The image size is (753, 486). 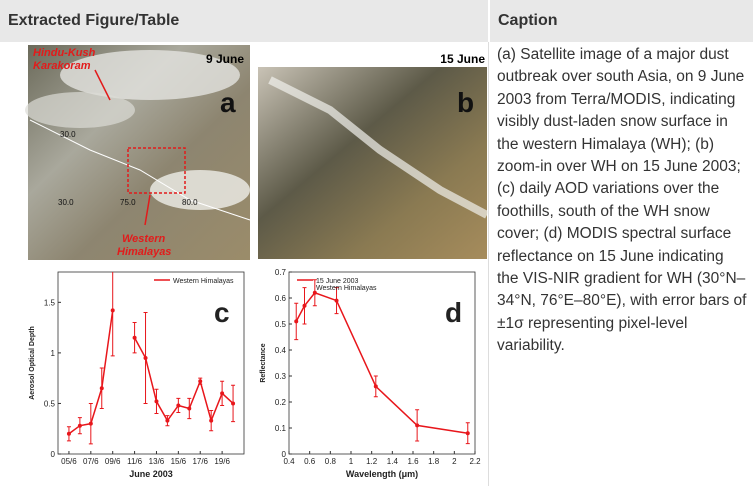 What do you see at coordinates (144, 252) in the screenshot?
I see `region-label: Himalayas` at bounding box center [144, 252].